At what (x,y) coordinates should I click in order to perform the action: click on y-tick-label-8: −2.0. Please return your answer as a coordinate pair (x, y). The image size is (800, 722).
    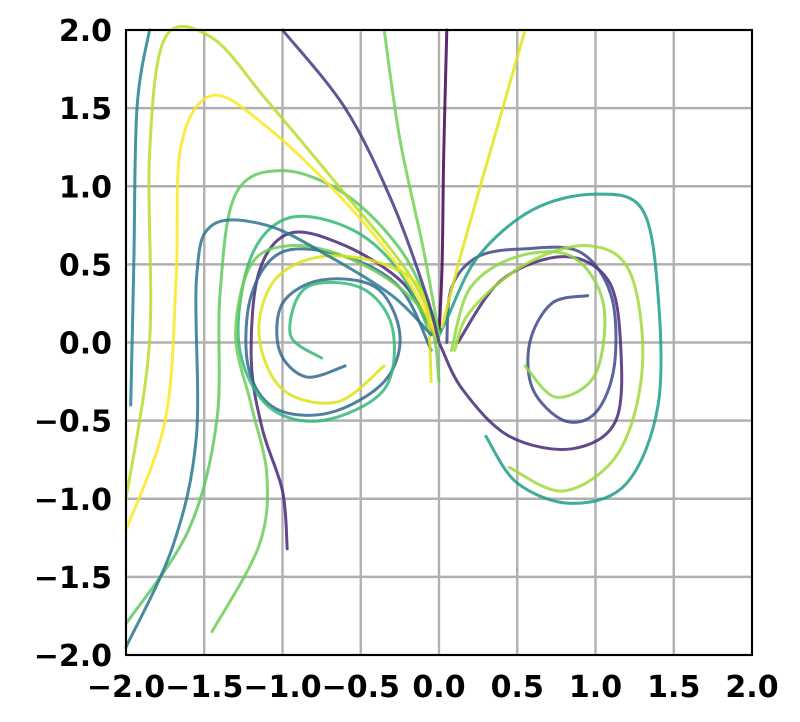
    Looking at the image, I should click on (73, 656).